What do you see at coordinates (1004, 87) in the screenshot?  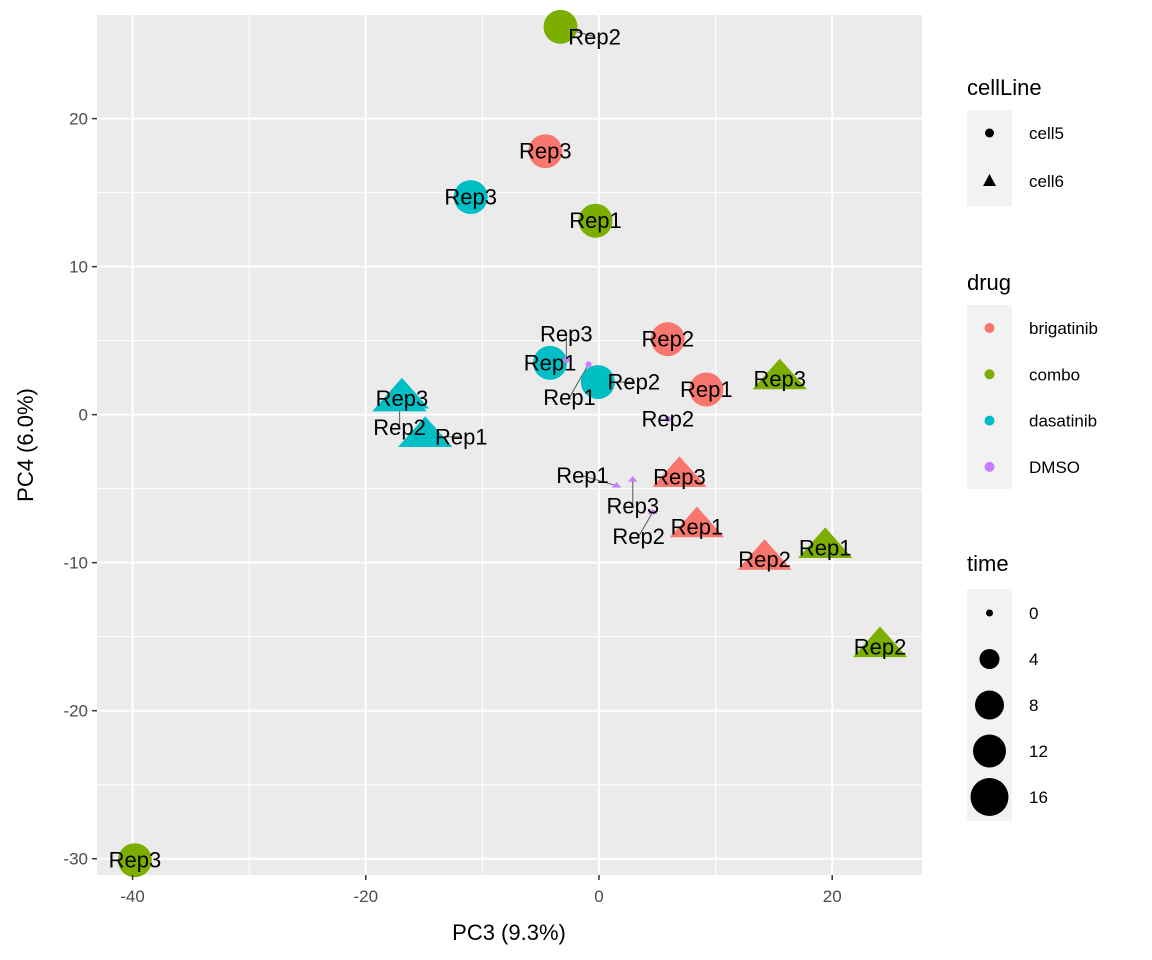 I see `legend-title-cellline: cellLine` at bounding box center [1004, 87].